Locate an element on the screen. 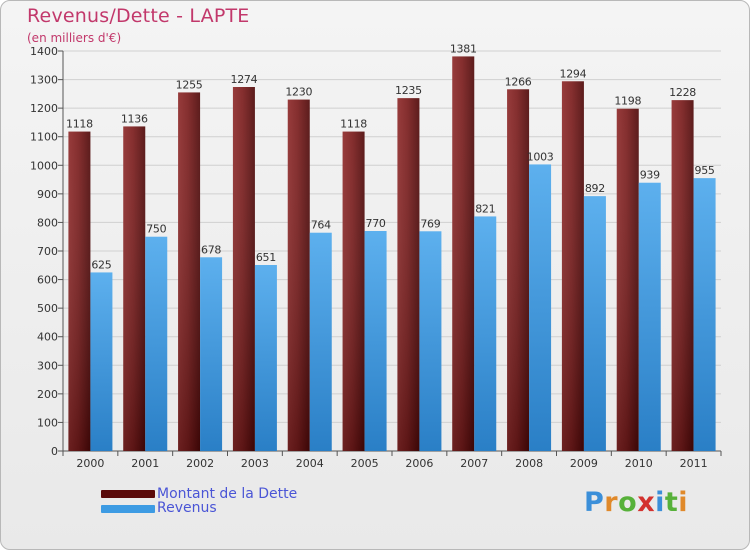  data-label-dette: 1294 is located at coordinates (573, 73).